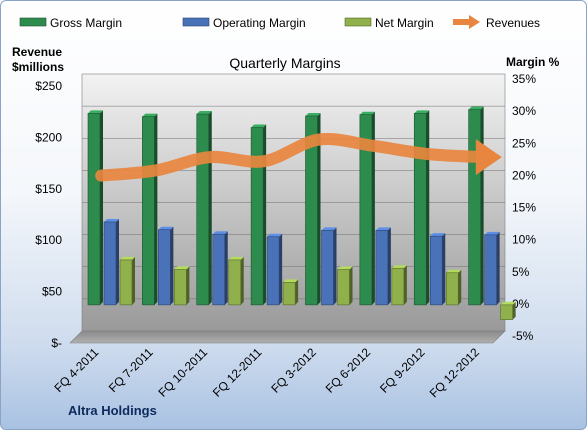 Image resolution: width=587 pixels, height=430 pixels. What do you see at coordinates (524, 208) in the screenshot?
I see `right-axis-tick-label: 15%` at bounding box center [524, 208].